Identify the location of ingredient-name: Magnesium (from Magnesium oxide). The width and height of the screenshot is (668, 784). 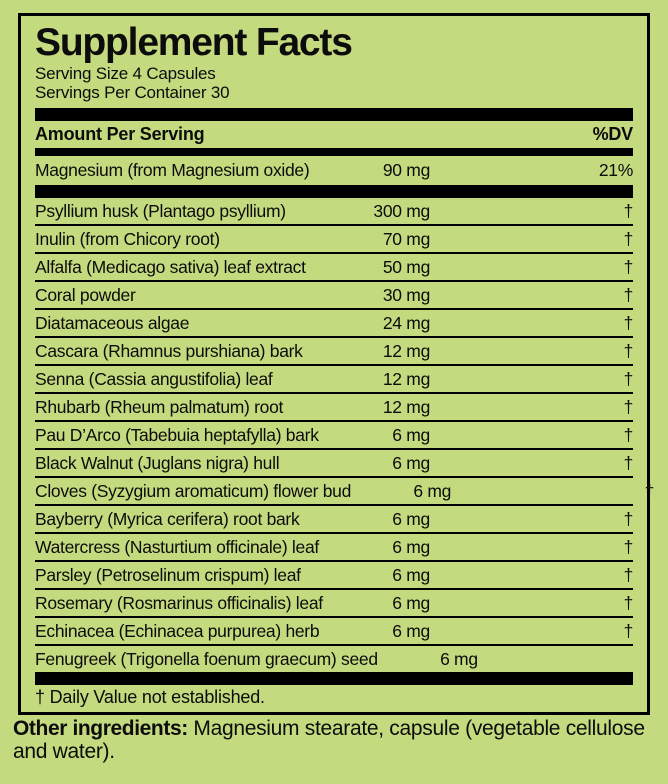
(172, 170).